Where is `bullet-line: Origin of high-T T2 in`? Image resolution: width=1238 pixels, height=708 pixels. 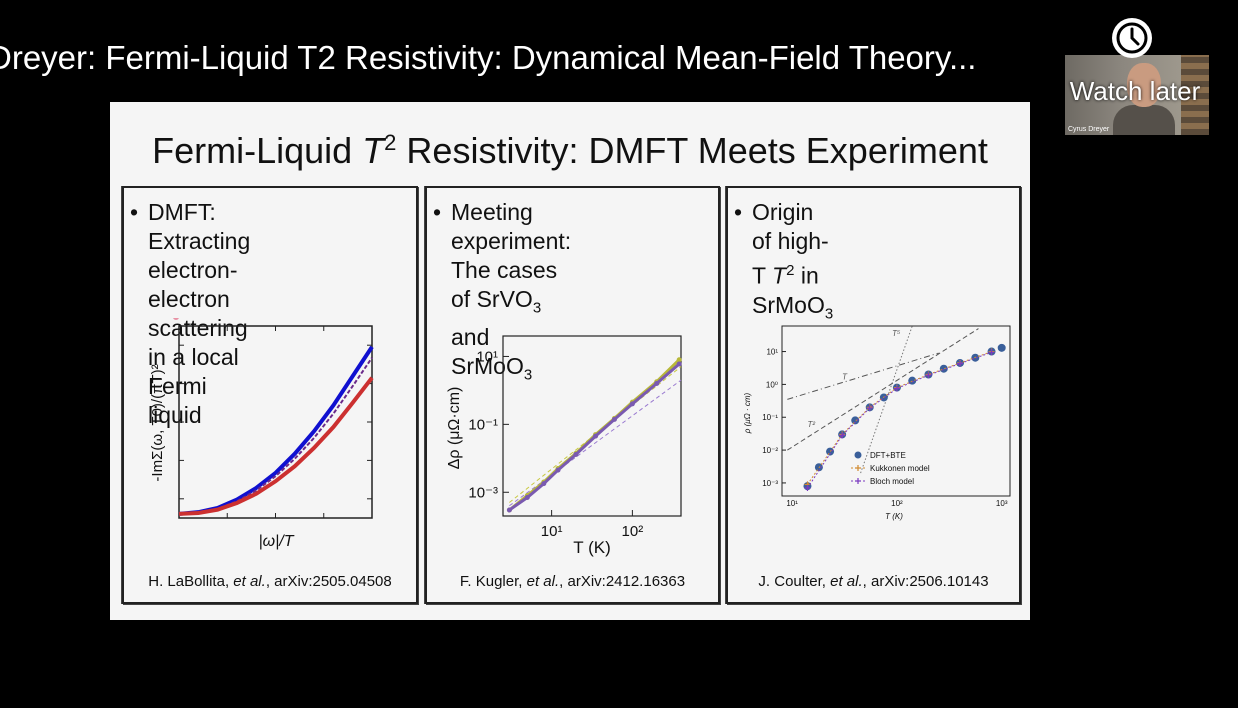 bullet-line: Origin of high-T T2 in is located at coordinates (790, 244).